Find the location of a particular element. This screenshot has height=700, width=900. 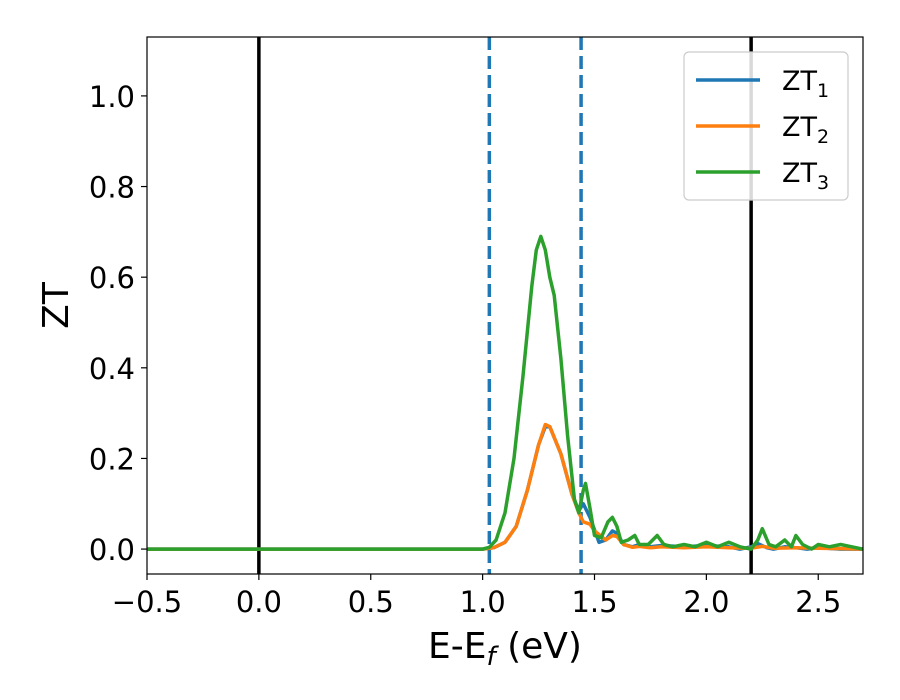

x-tick-label-0: −0.5 is located at coordinates (147, 602).